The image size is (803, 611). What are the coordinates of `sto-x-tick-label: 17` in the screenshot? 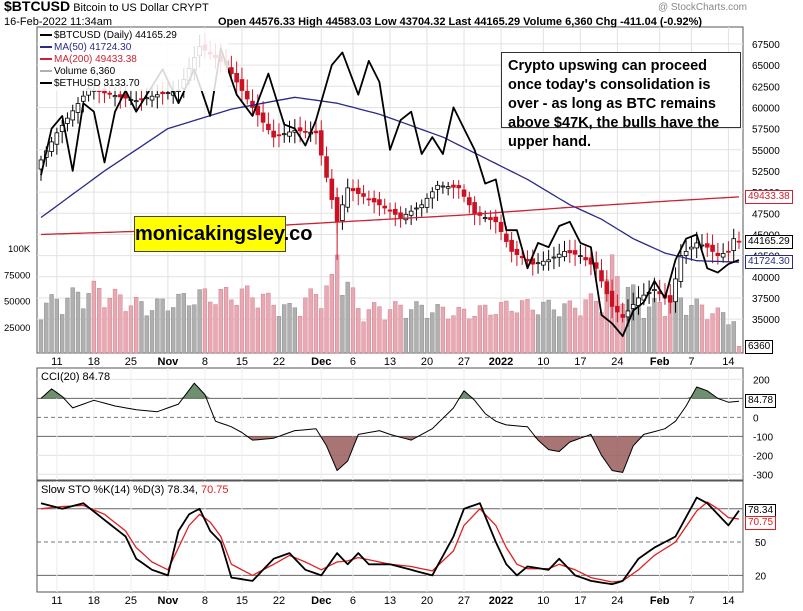 It's located at (580, 601).